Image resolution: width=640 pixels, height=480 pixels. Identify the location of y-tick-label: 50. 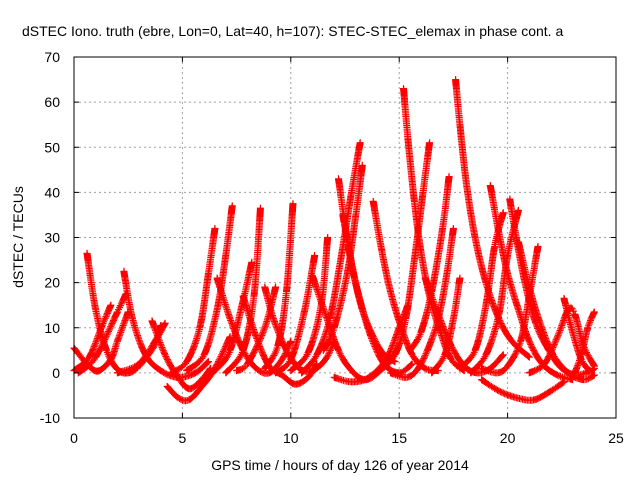
(52, 147).